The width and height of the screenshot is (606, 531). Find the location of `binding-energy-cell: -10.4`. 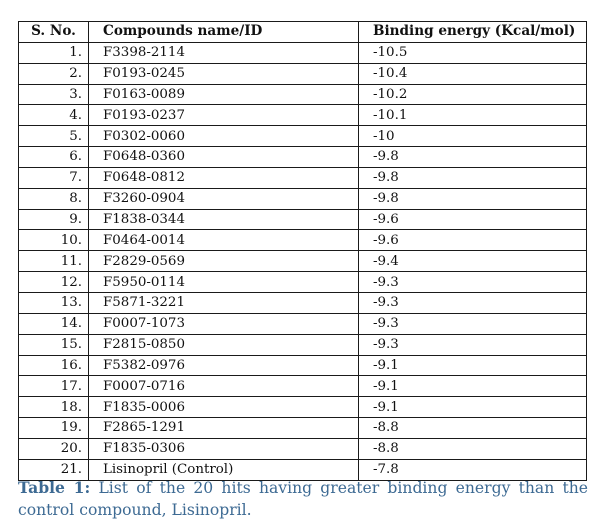

binding-energy-cell: -10.4 is located at coordinates (472, 73).